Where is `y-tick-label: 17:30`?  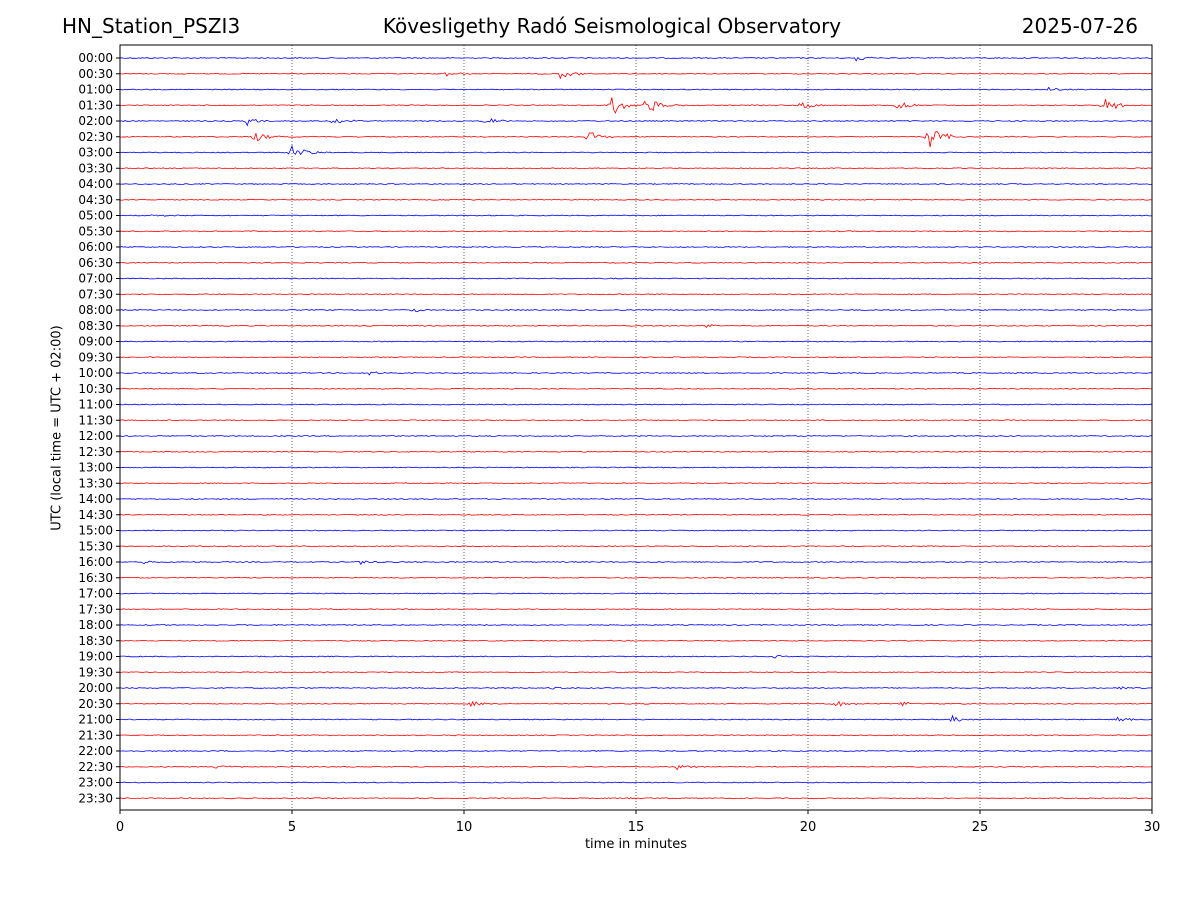
y-tick-label: 17:30 is located at coordinates (95, 609).